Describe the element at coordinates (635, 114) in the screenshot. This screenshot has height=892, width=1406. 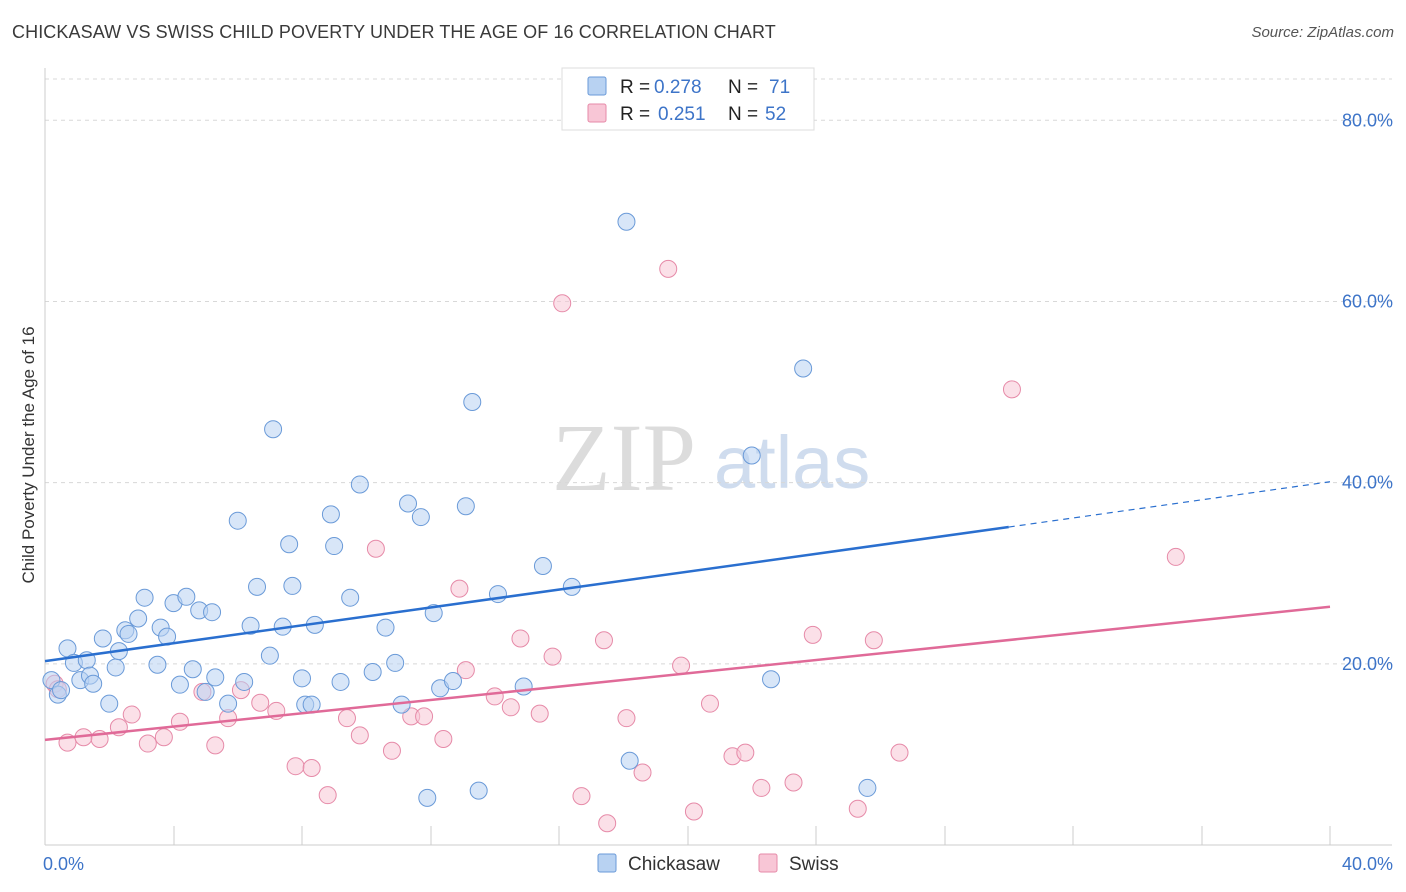
I see `legend-r-label-swiss: R =` at that location.